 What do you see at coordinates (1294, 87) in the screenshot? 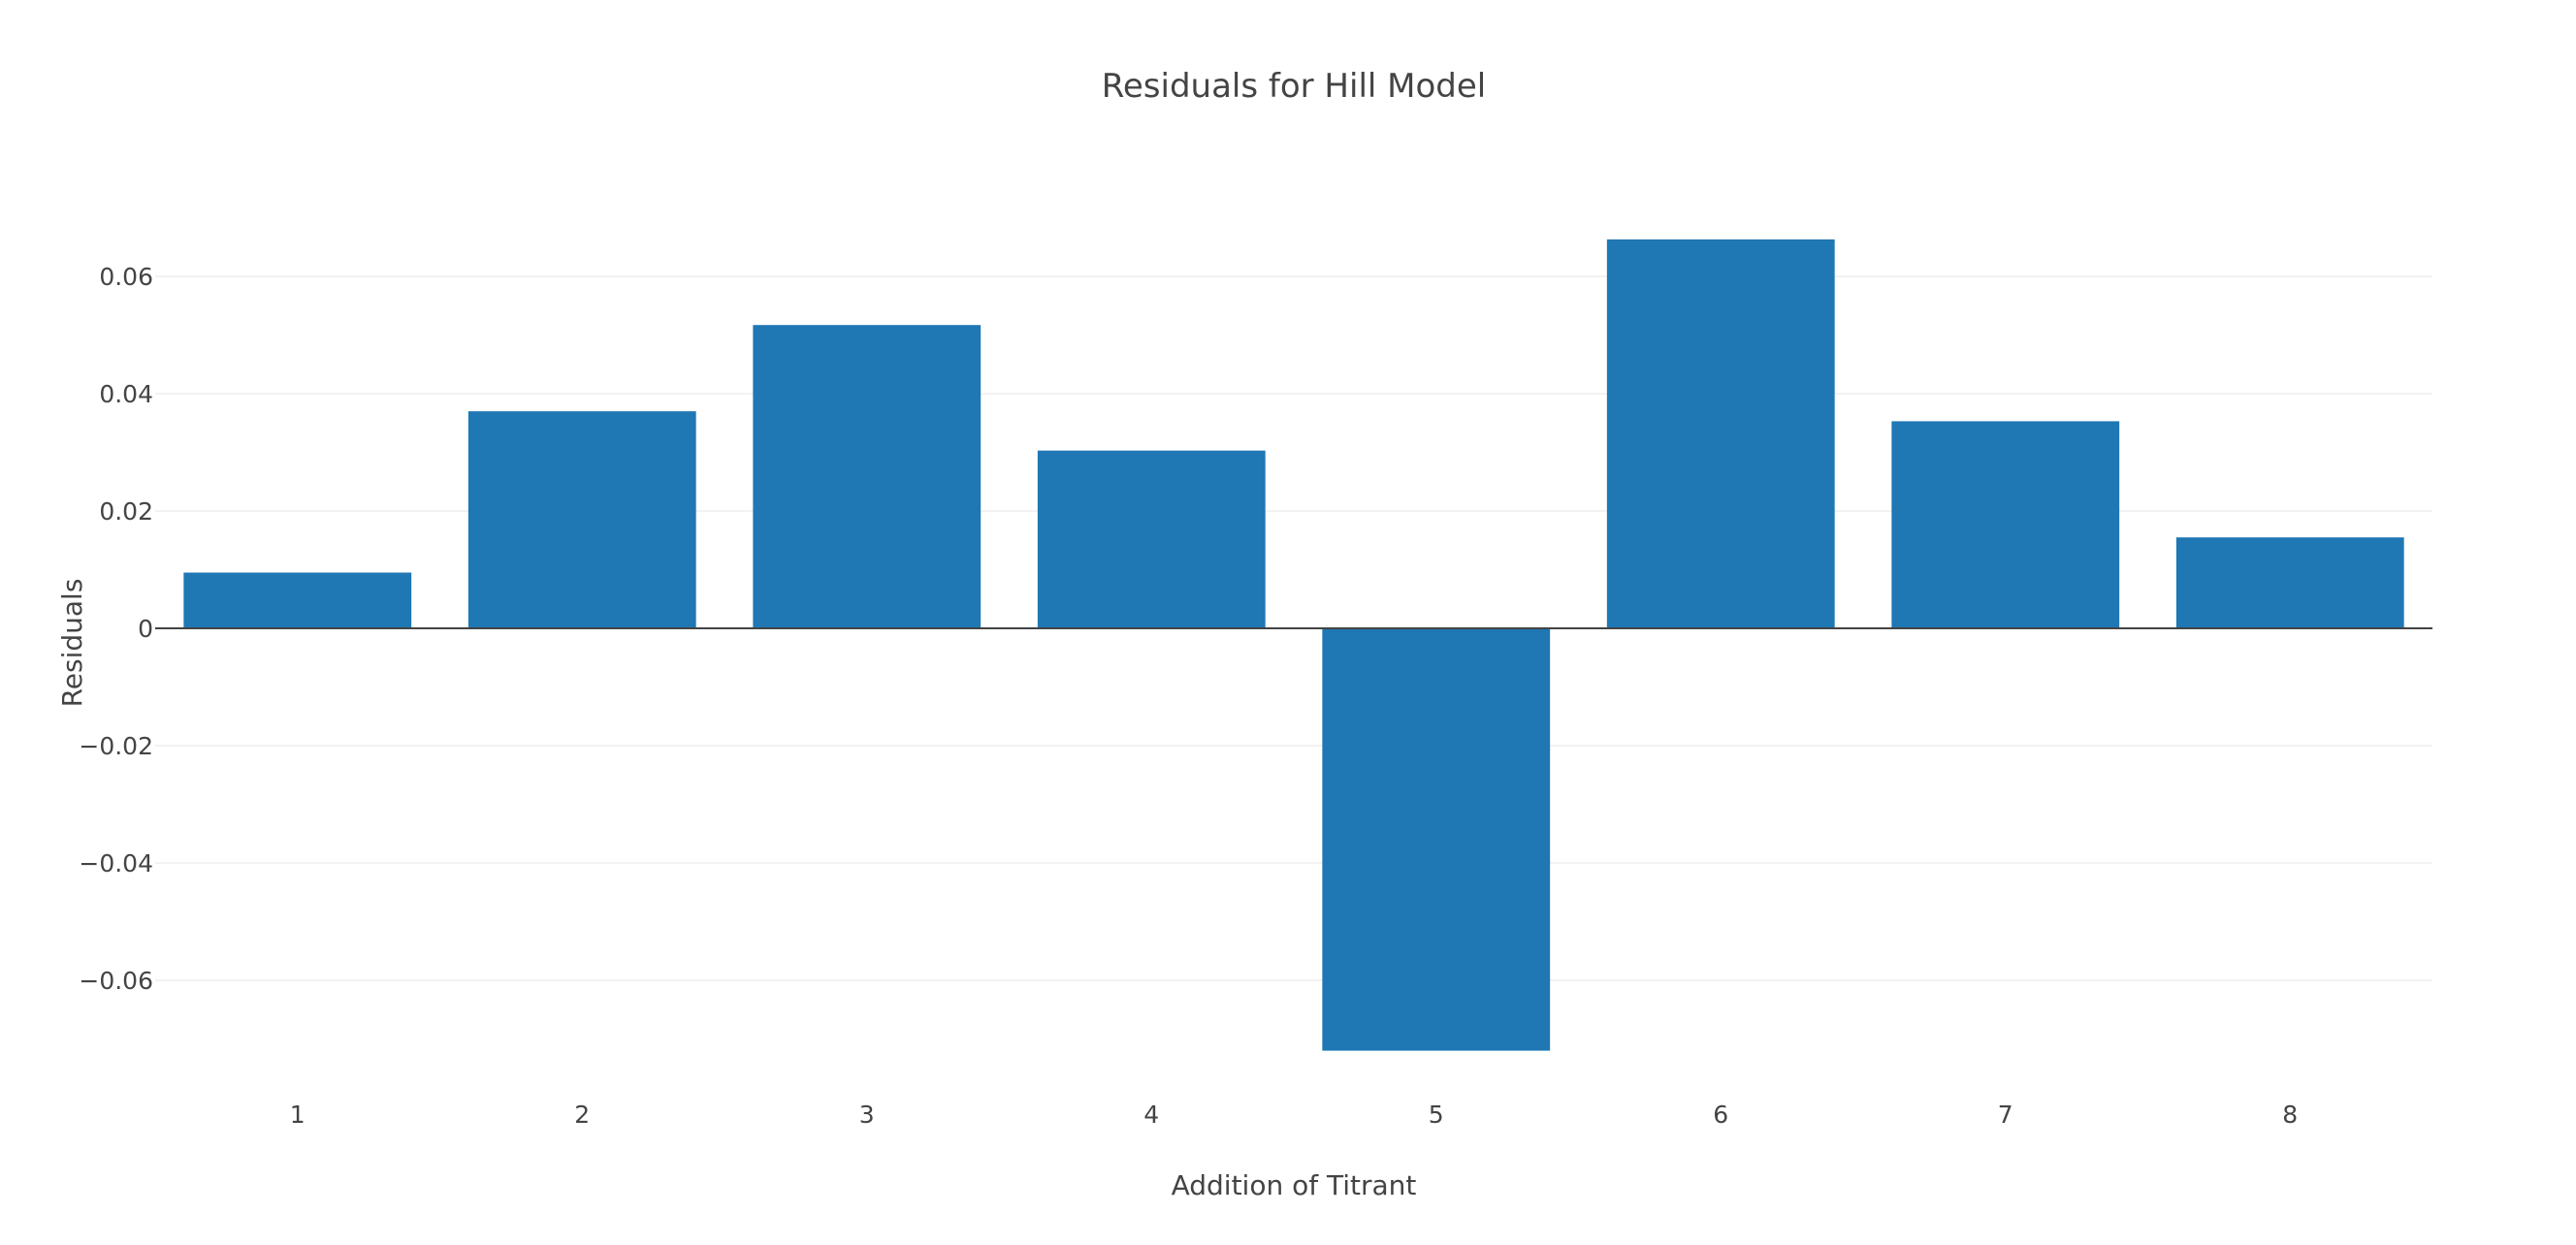
I see `chart-title: Residuals for Hill Model` at bounding box center [1294, 87].